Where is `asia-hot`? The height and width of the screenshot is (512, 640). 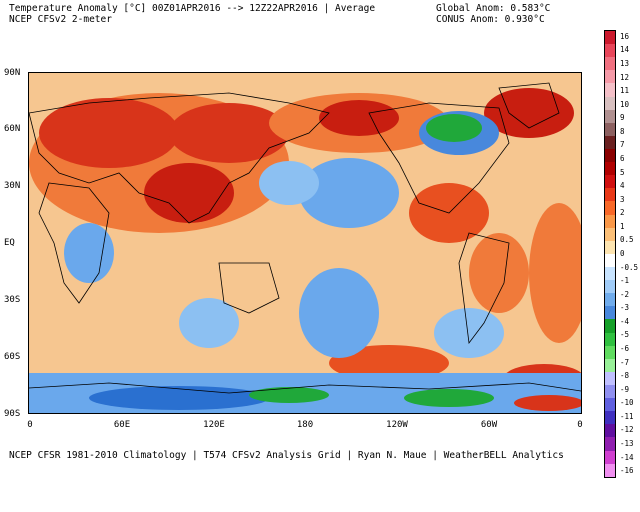 asia-hot is located at coordinates (189, 193).